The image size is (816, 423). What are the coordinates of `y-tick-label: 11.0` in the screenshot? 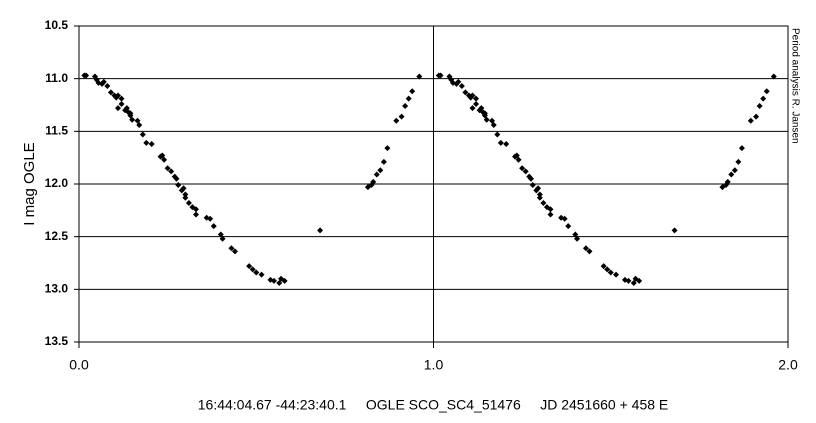 It's located at (56, 78).